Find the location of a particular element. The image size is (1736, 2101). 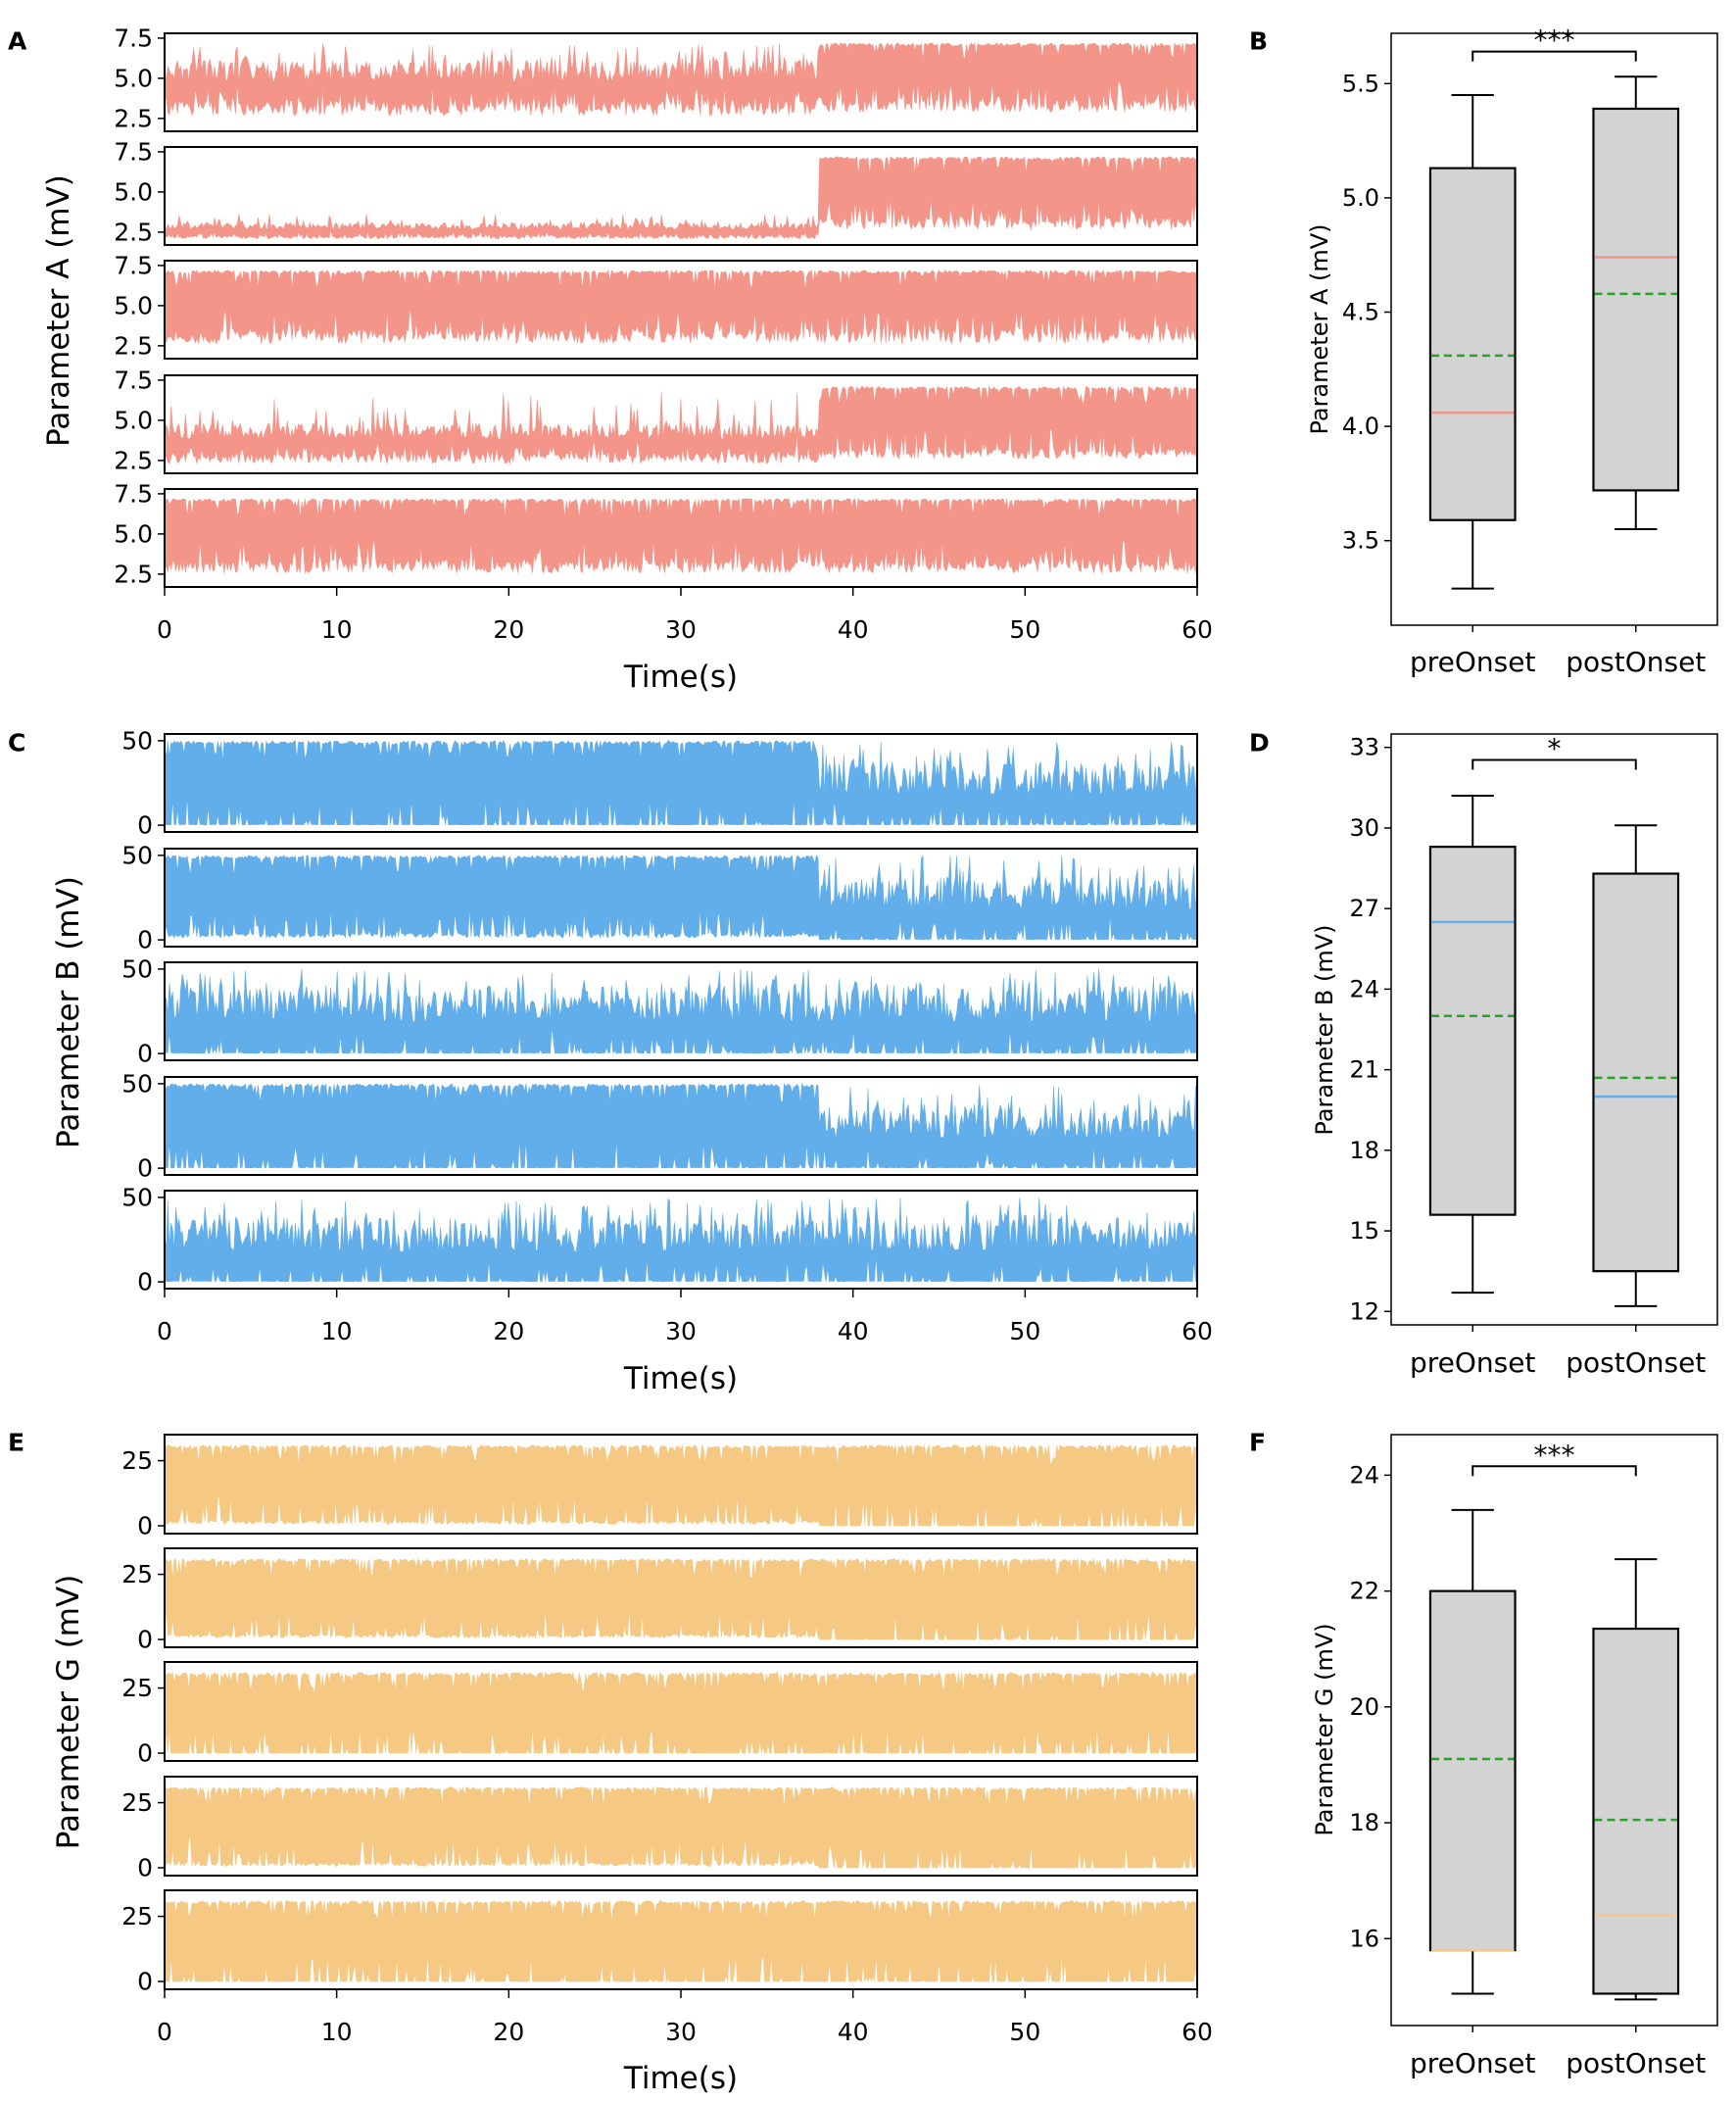

y-tick-label: 20 is located at coordinates (1364, 1707).